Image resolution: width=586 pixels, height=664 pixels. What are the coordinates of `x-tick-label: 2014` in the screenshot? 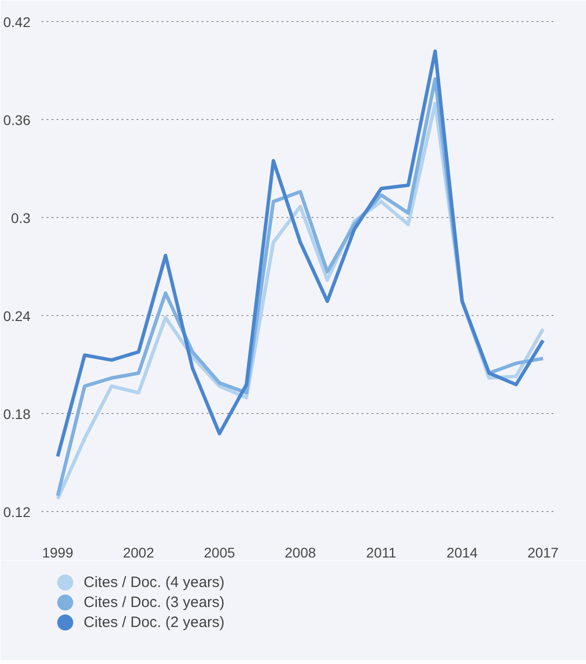 It's located at (462, 552).